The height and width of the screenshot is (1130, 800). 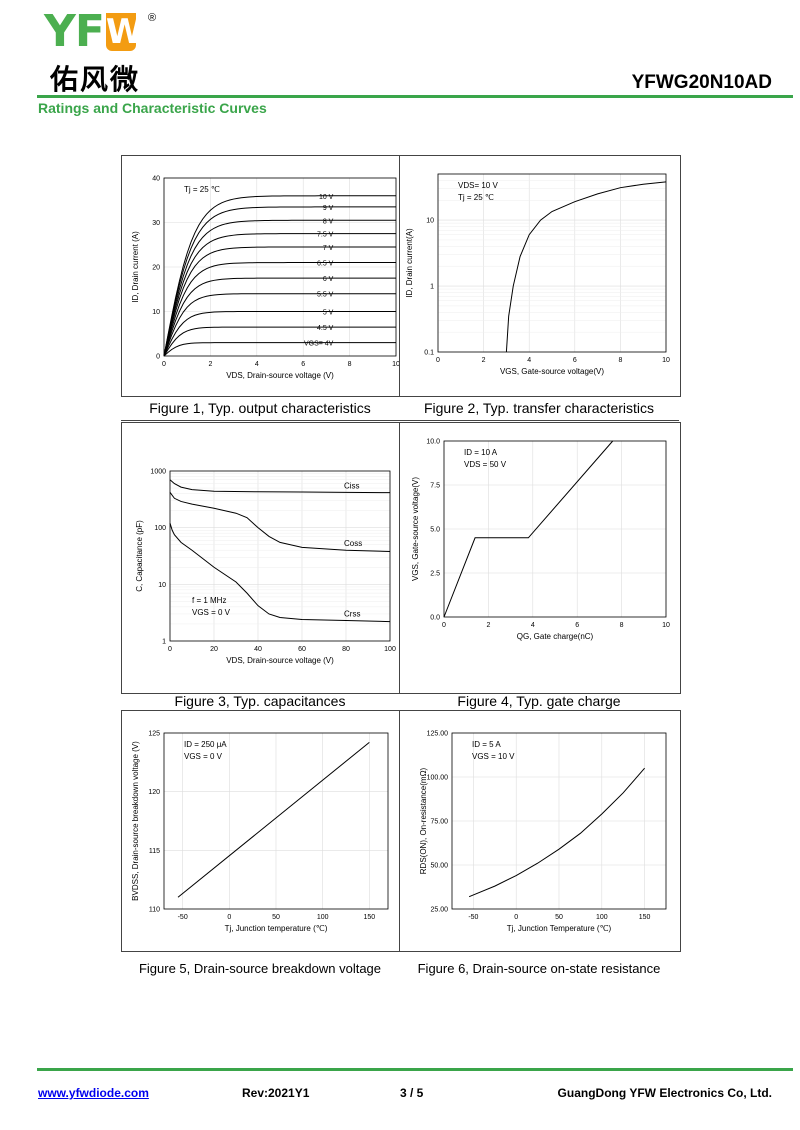 I want to click on row-divider, so click(x=400, y=420).